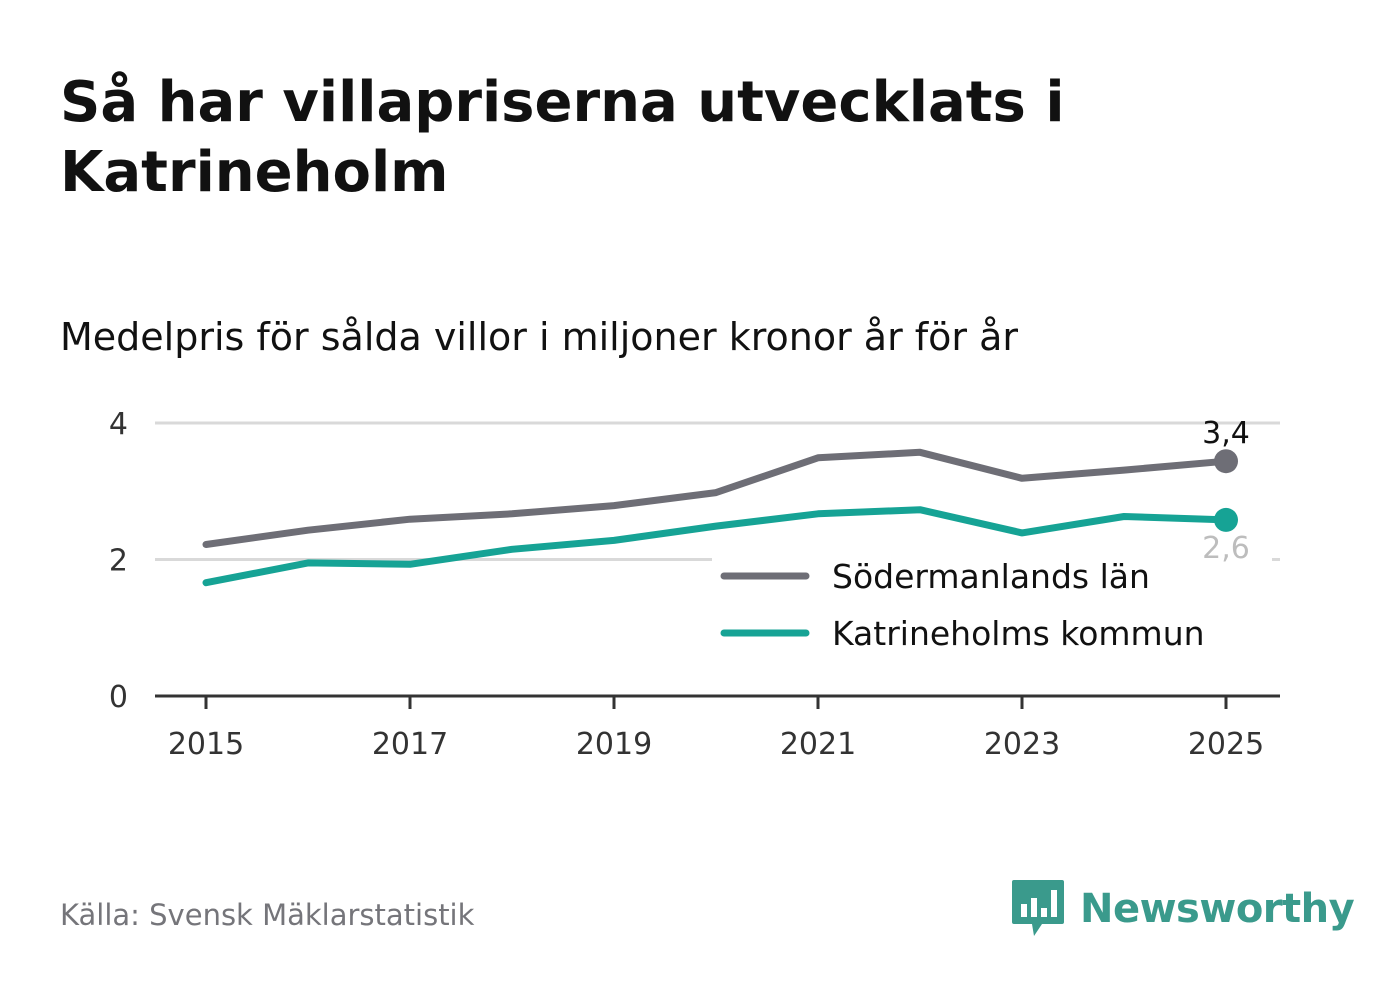 This screenshot has width=1382, height=999. Describe the element at coordinates (1226, 461) in the screenshot. I see `end-point-sodermanlands-lan` at that location.